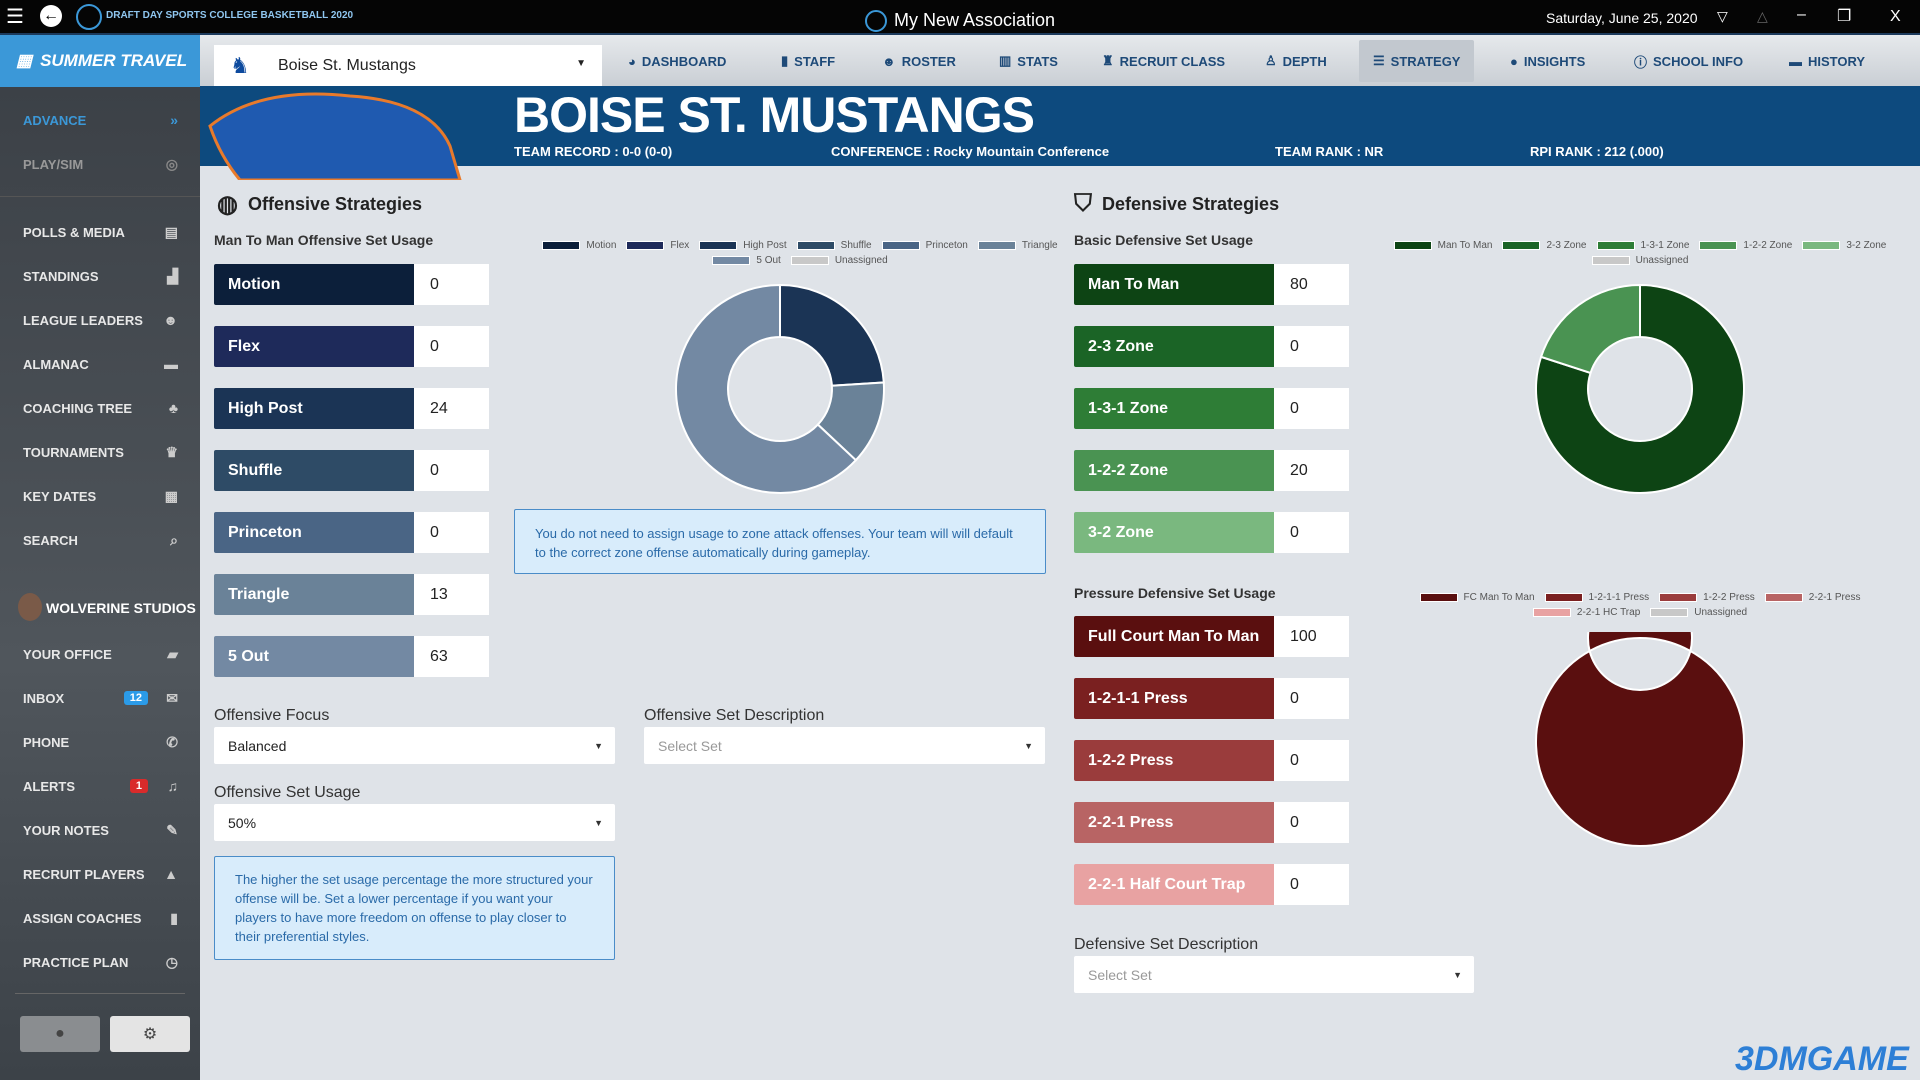  Describe the element at coordinates (1417, 61) in the screenshot. I see `tab-strategy: ☰ STRATEGY` at that location.